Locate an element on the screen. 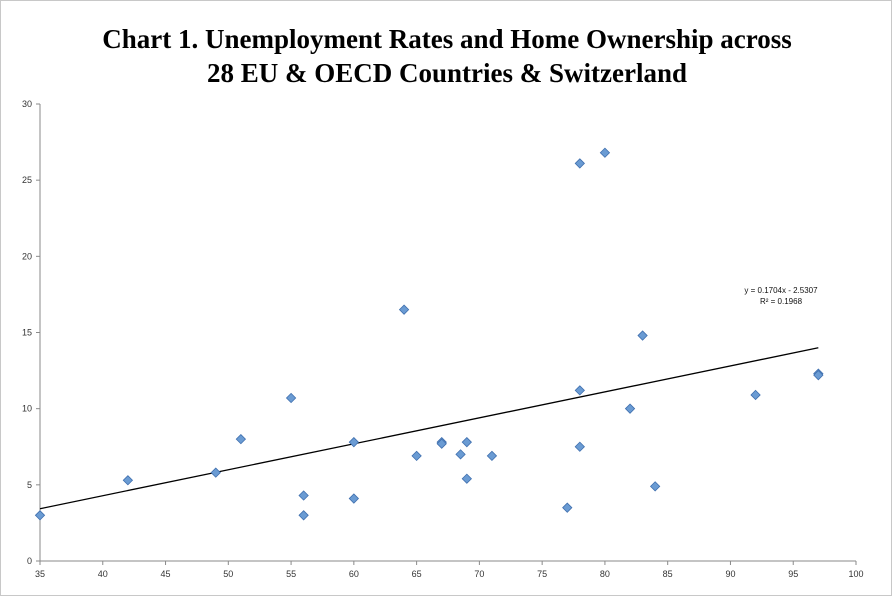 The image size is (894, 598). x-tick-label: 100 is located at coordinates (855, 574).